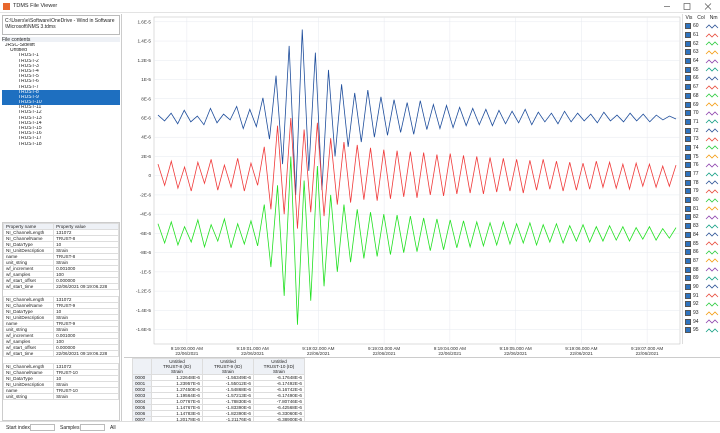 The image size is (720, 433). What do you see at coordinates (30, 123) in the screenshot?
I see `tree-channel: TRUST-14` at bounding box center [30, 123].